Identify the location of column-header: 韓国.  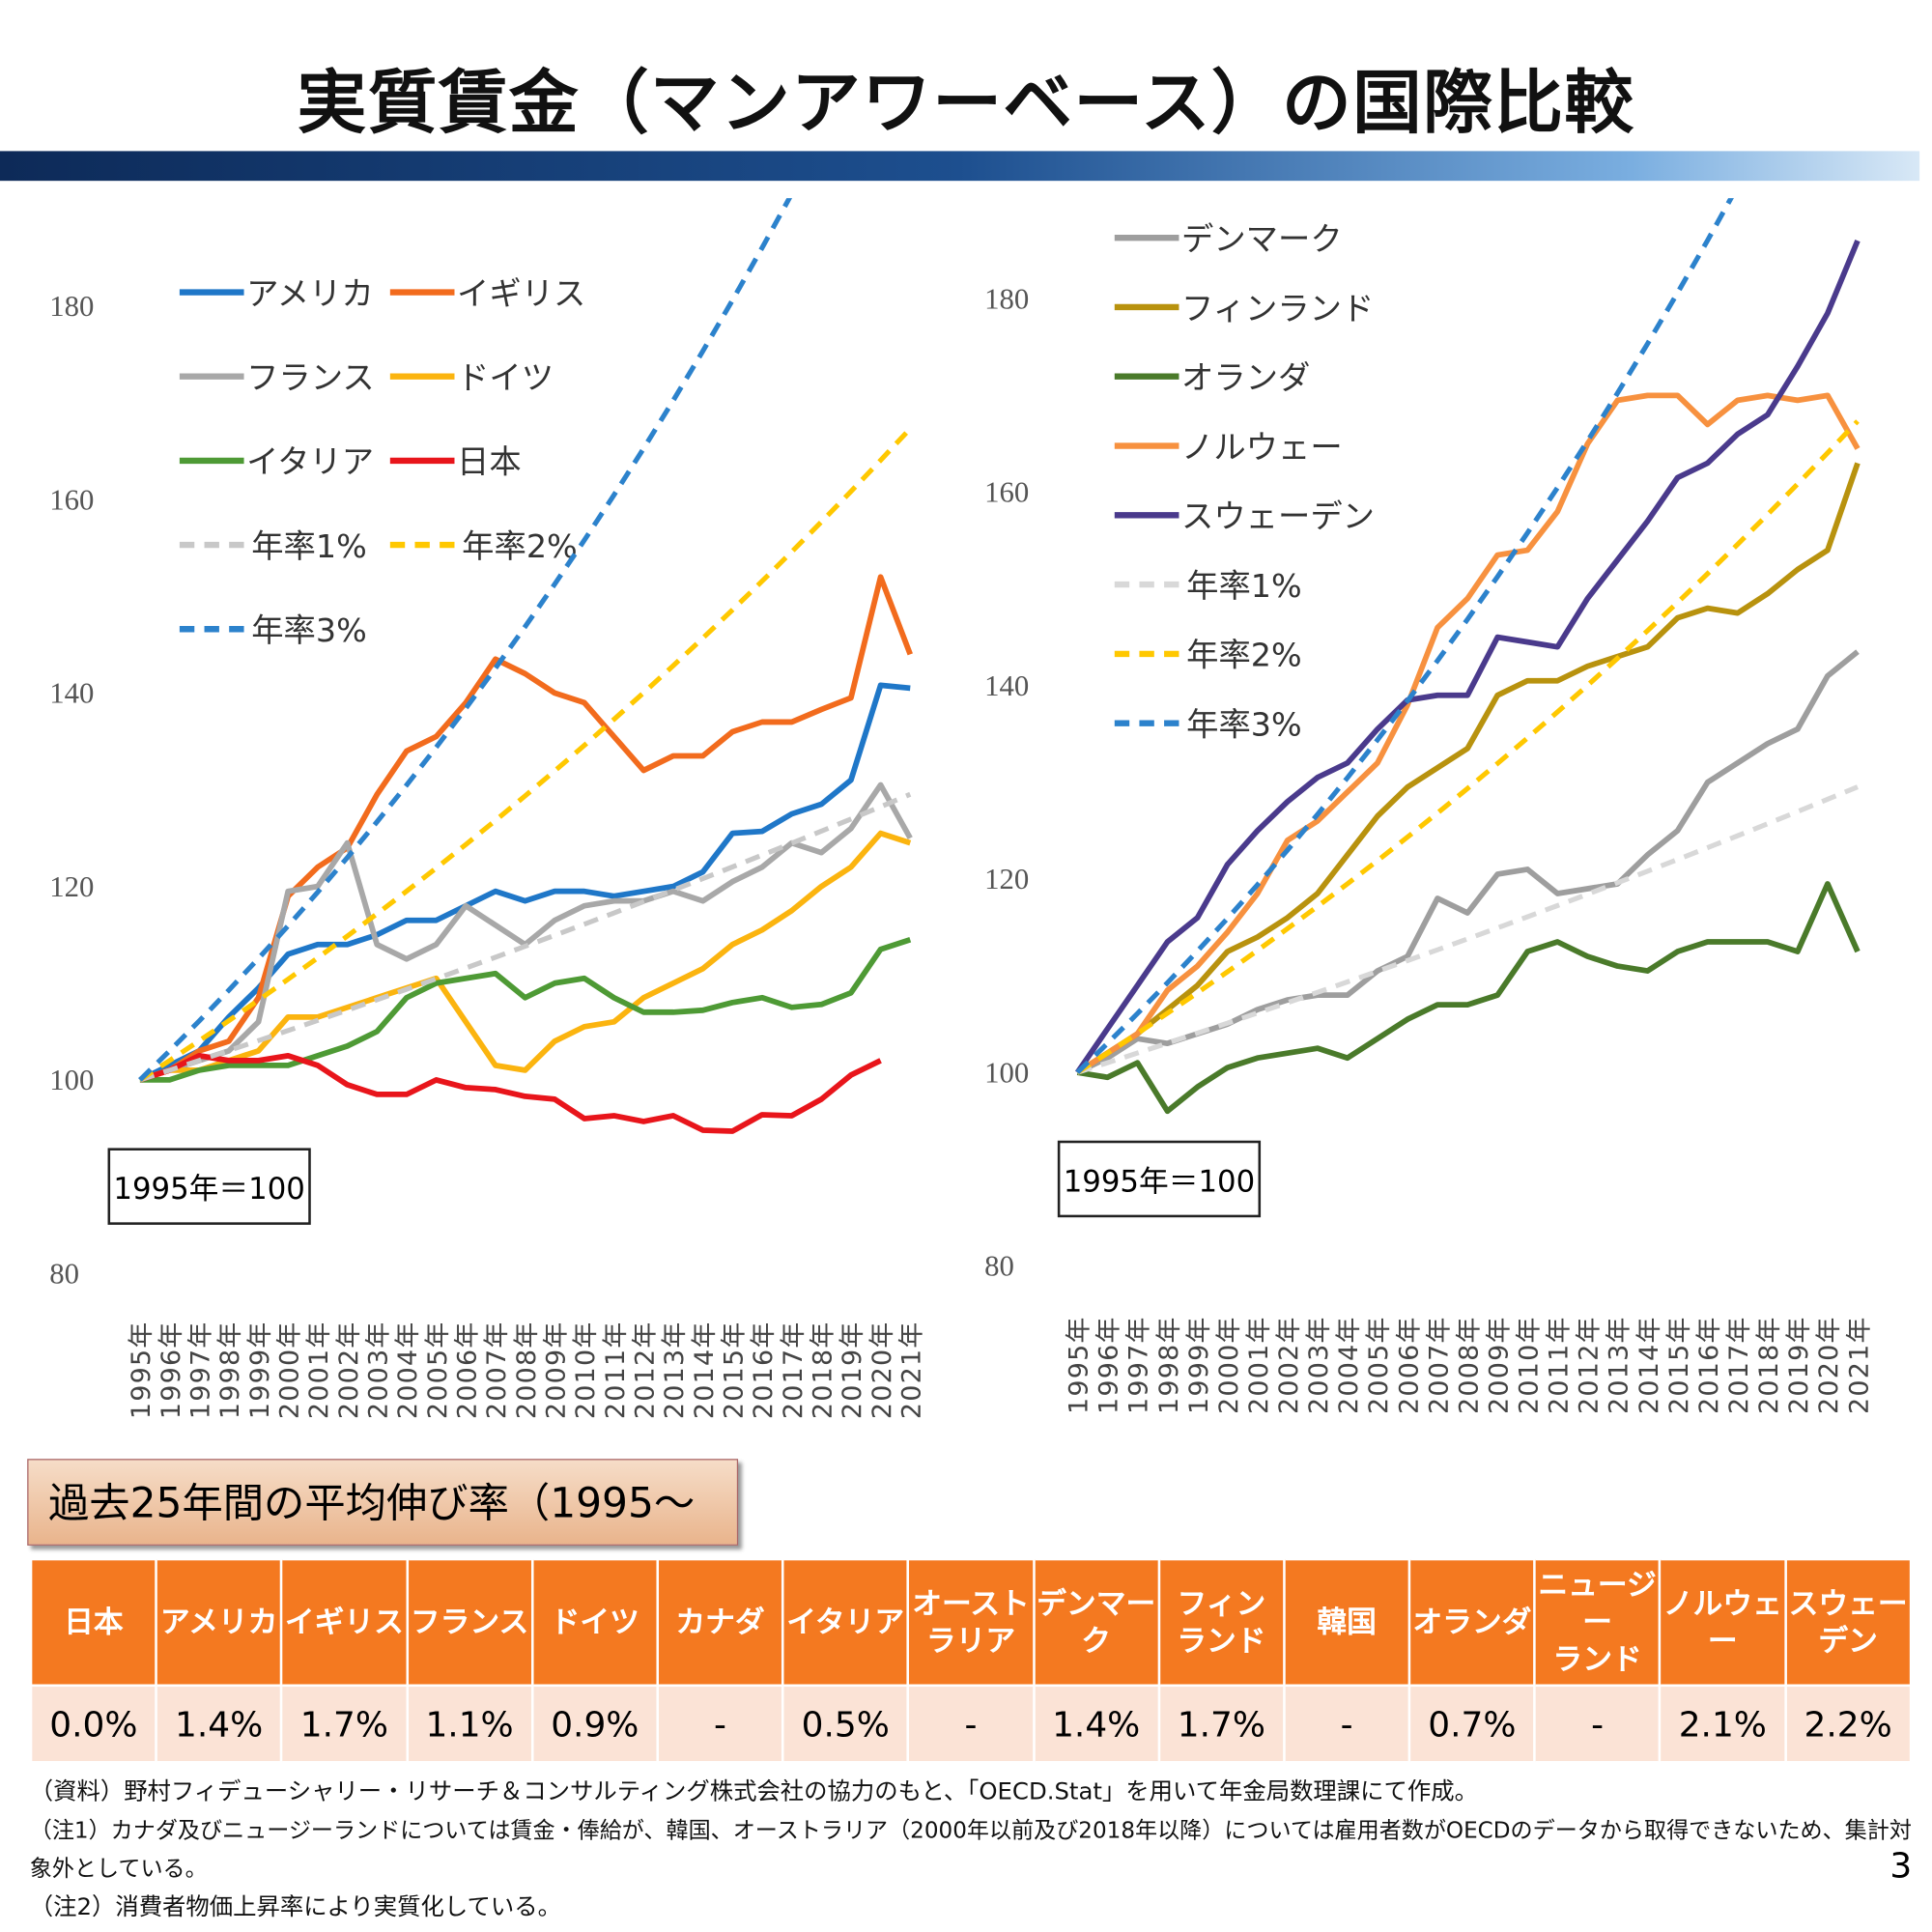
(1346, 1622).